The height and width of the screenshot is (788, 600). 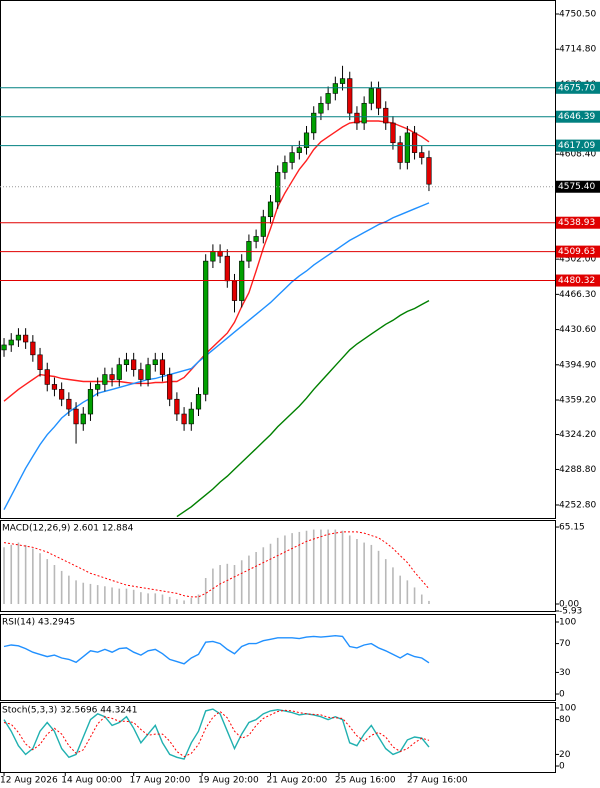 I want to click on x-tick-label: 25 Aug 16:00, so click(x=365, y=781).